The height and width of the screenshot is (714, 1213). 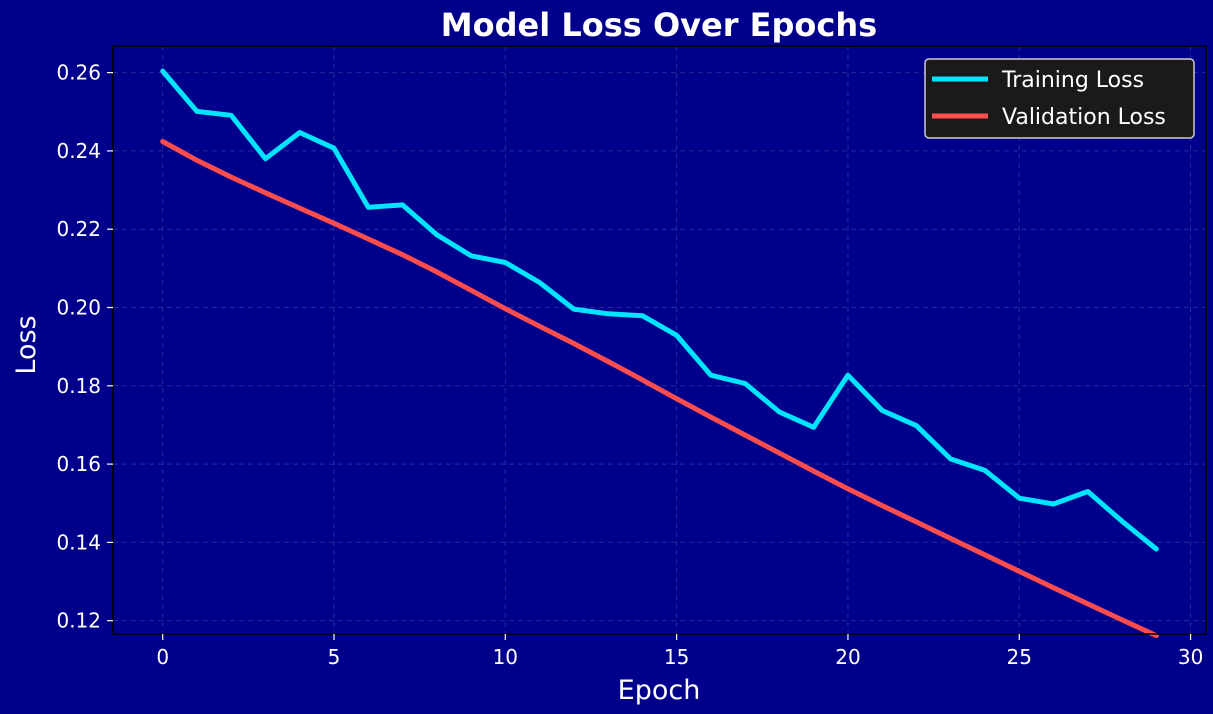 What do you see at coordinates (1084, 117) in the screenshot?
I see `legend-label-validation-loss: Validation Loss` at bounding box center [1084, 117].